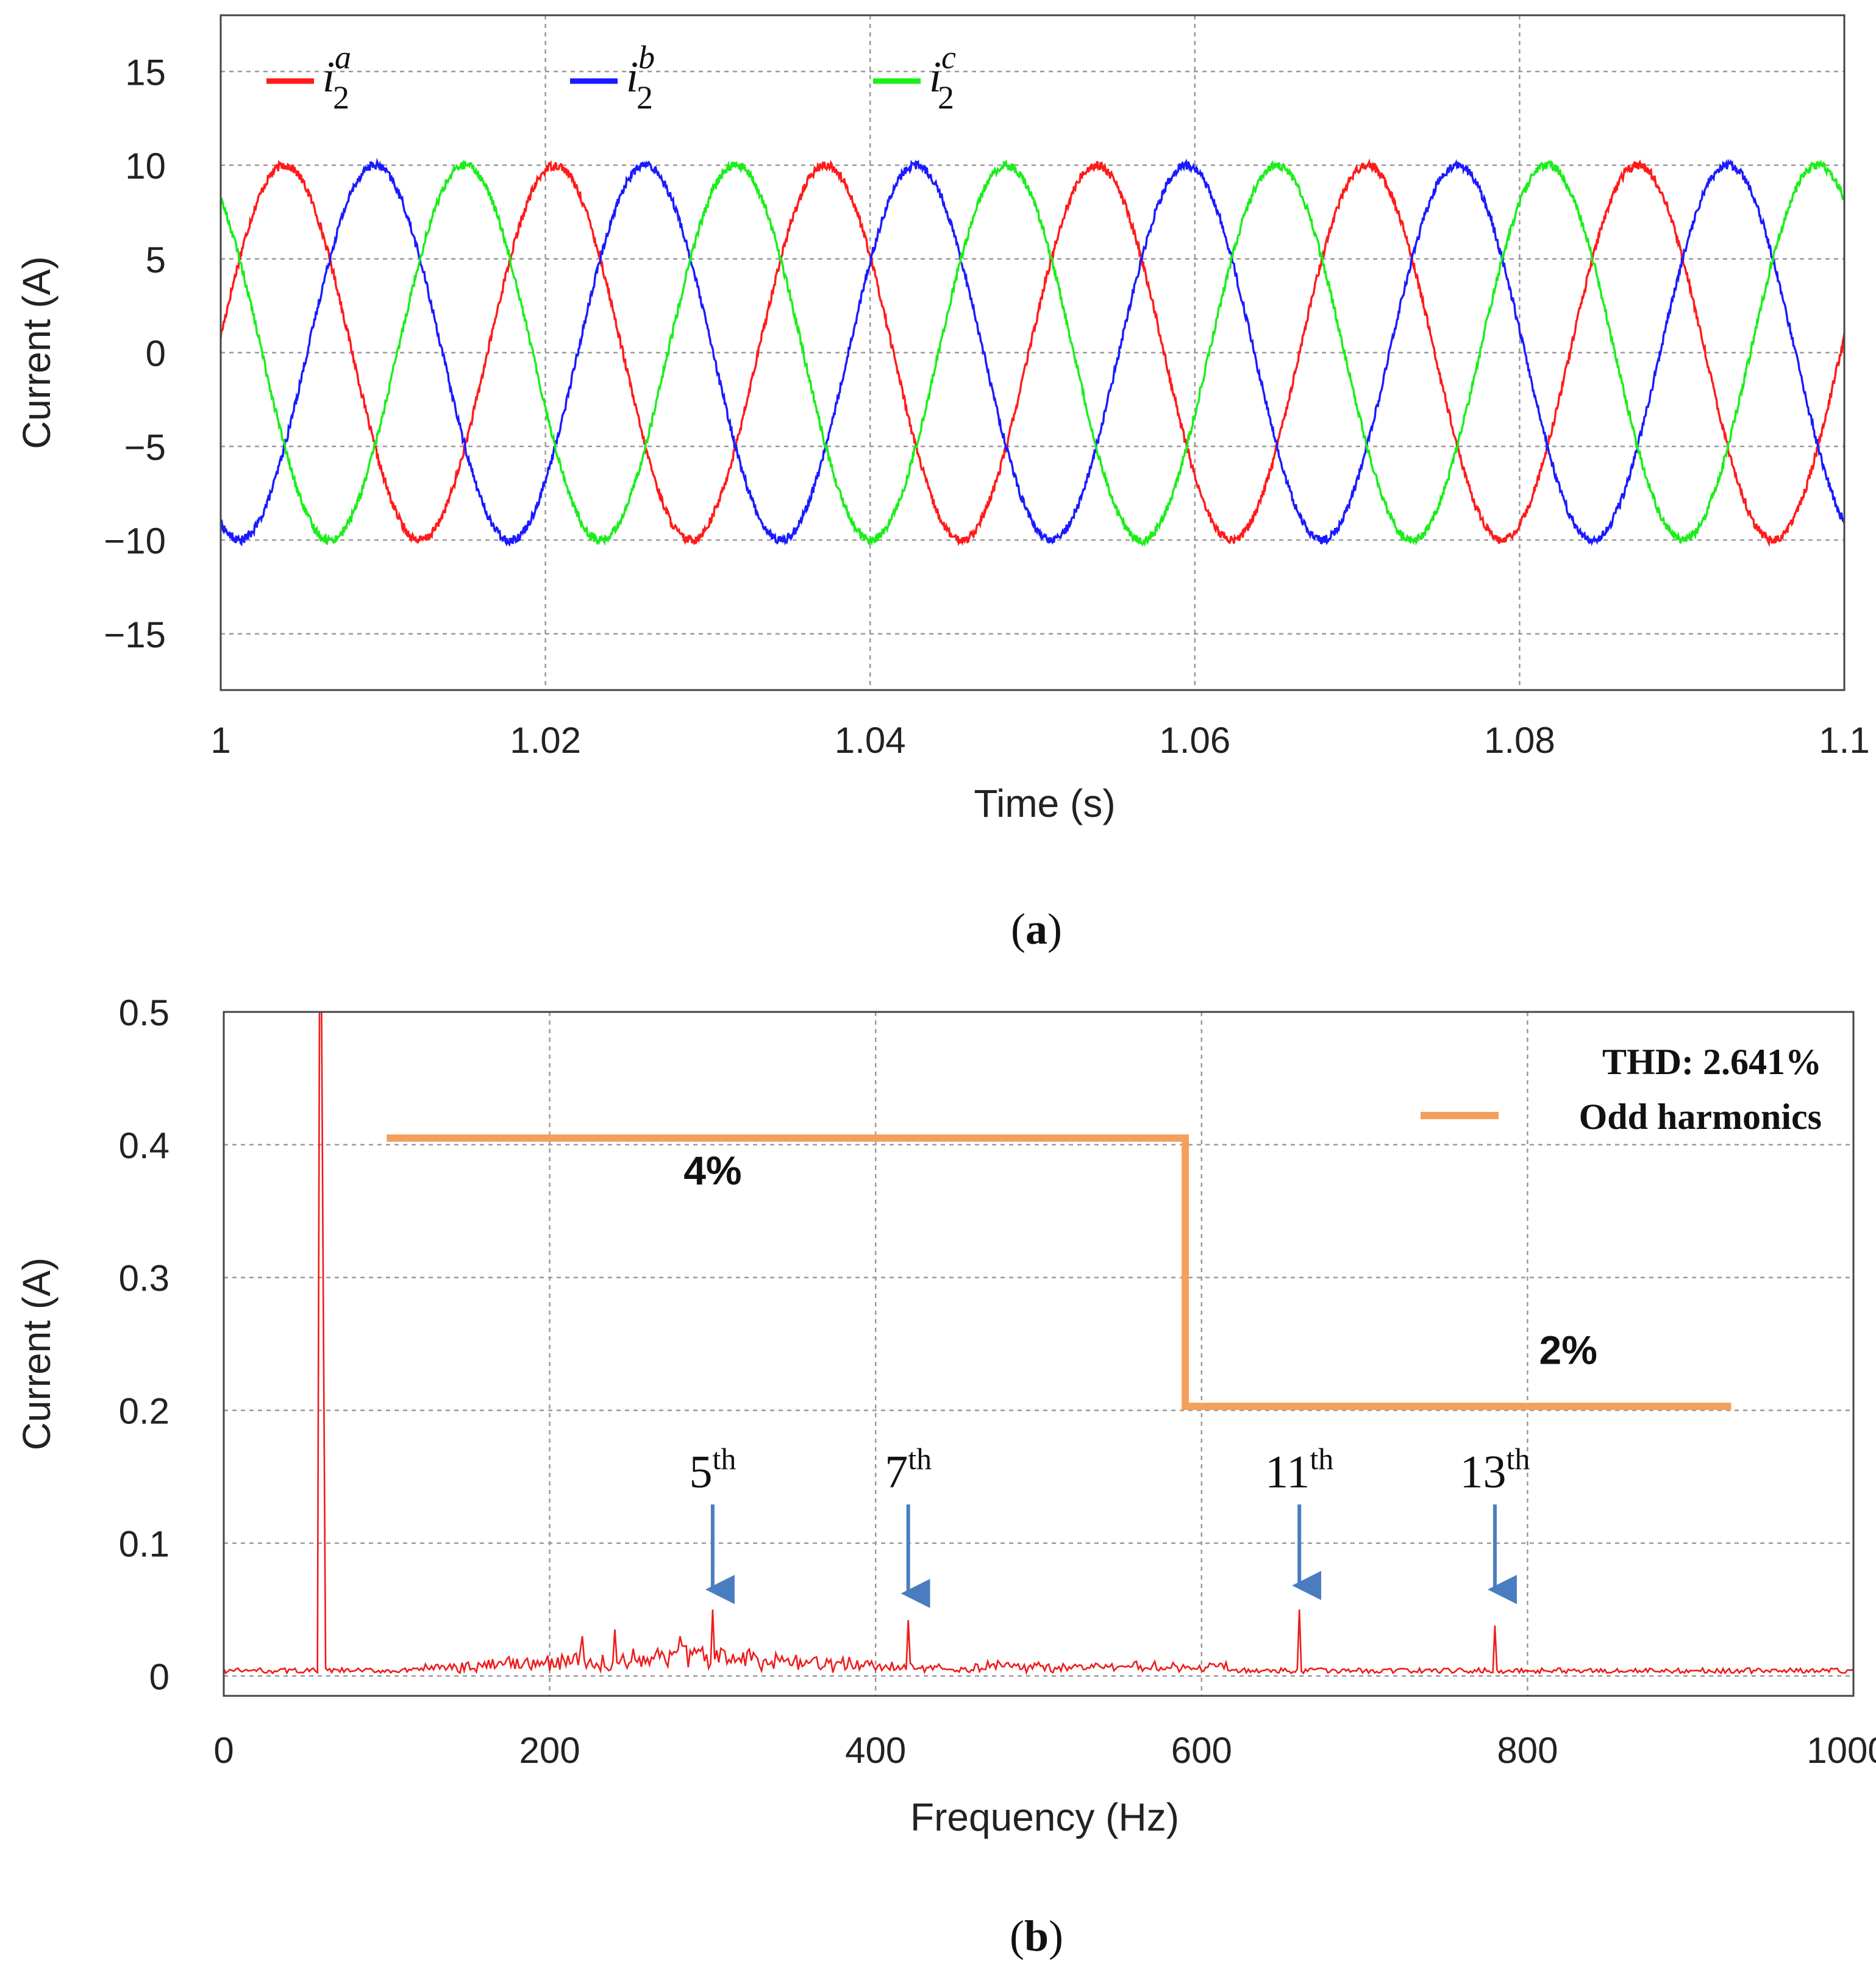  Describe the element at coordinates (145, 72) in the screenshot. I see `panel-a-y-tick-label: 15` at that location.